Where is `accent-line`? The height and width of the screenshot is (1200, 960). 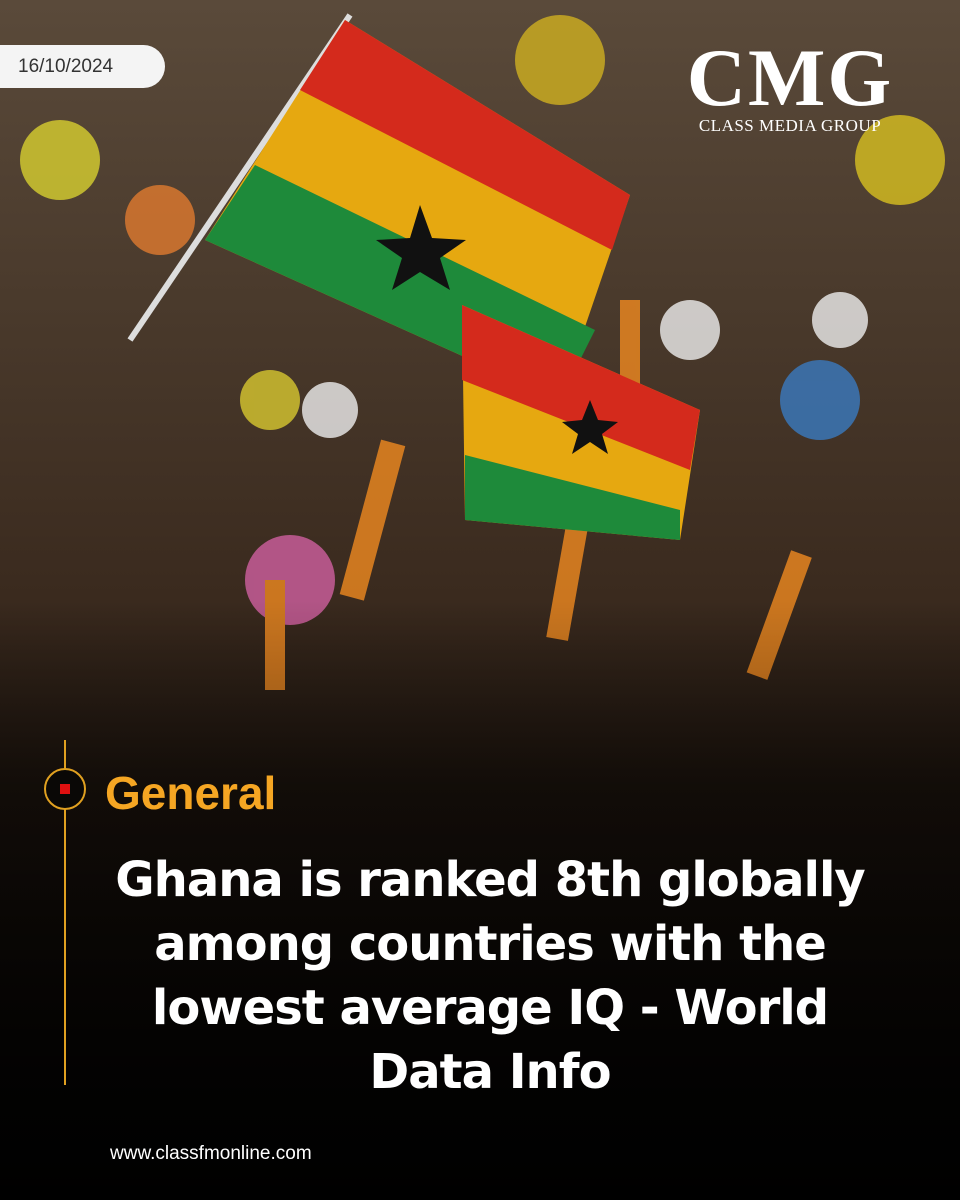 accent-line is located at coordinates (65, 912).